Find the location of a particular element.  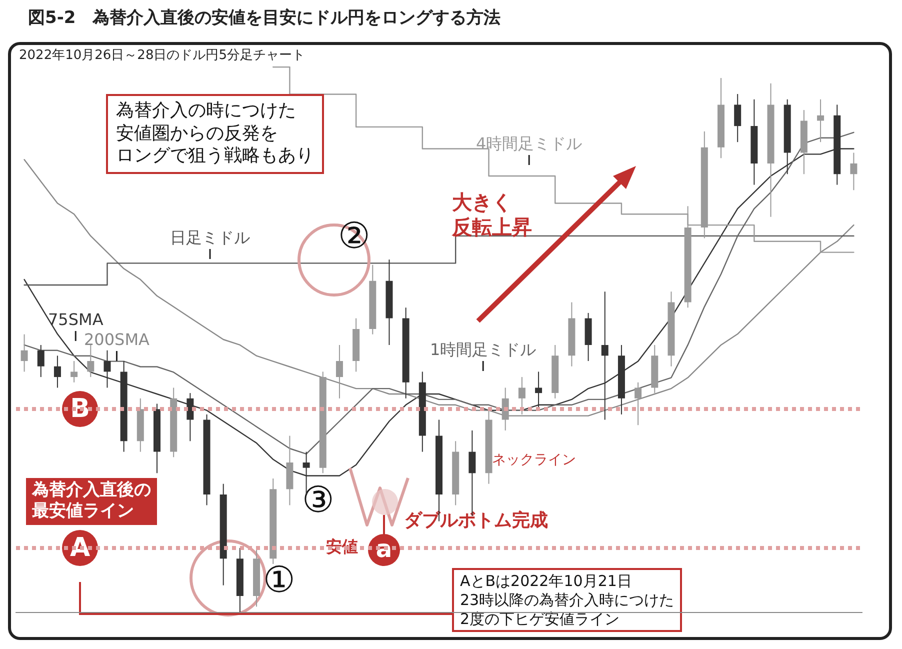

chart-title: 図5-2 為替介入直後の安値を目安にドル円をロングする方法 is located at coordinates (264, 19).